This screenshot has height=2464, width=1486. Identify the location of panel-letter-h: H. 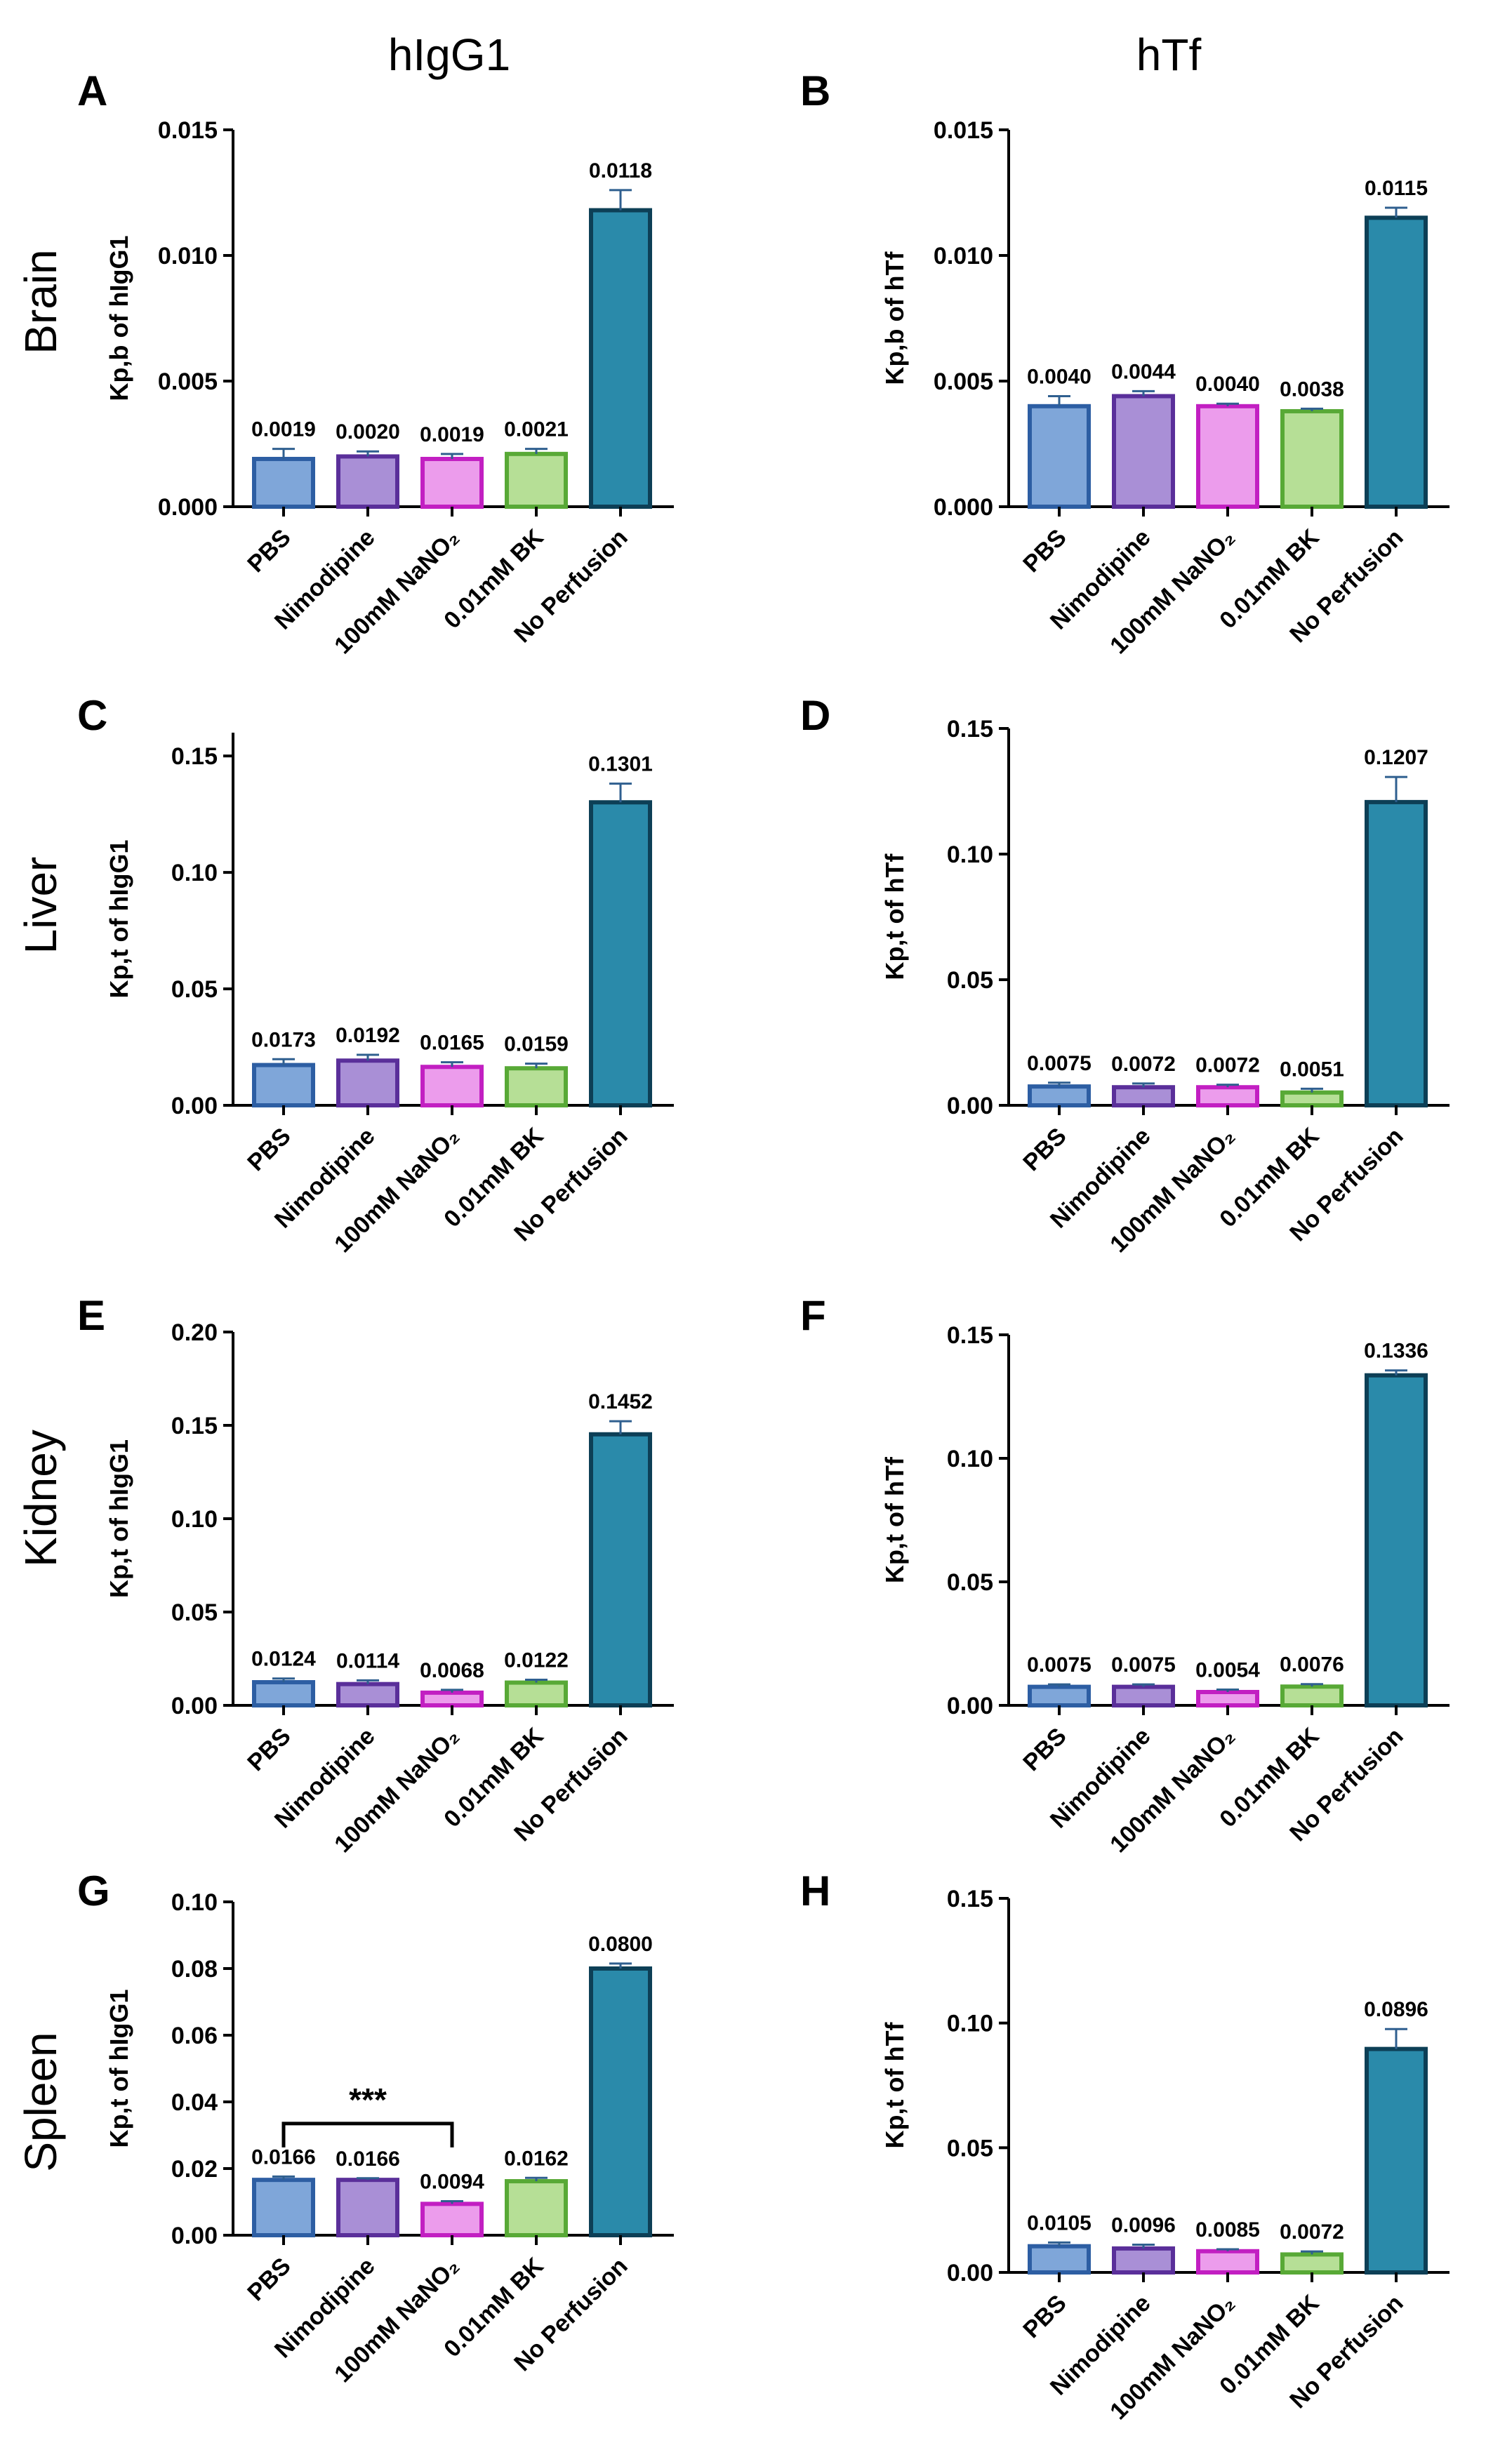
(815, 1890).